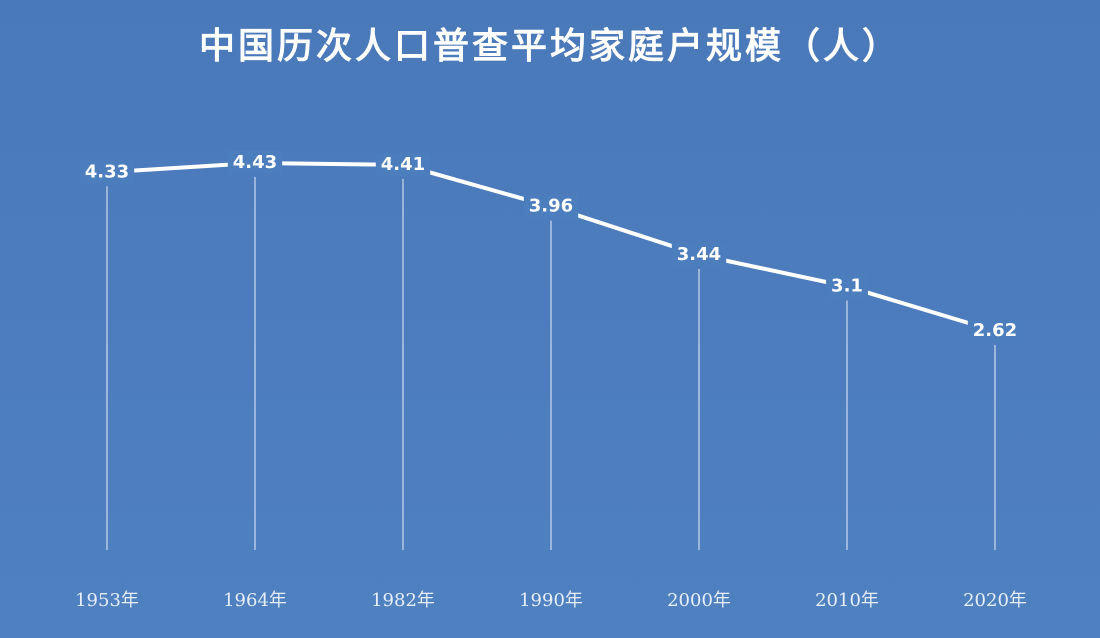 The width and height of the screenshot is (1100, 638). I want to click on x-tick-label: 1953年, so click(107, 600).